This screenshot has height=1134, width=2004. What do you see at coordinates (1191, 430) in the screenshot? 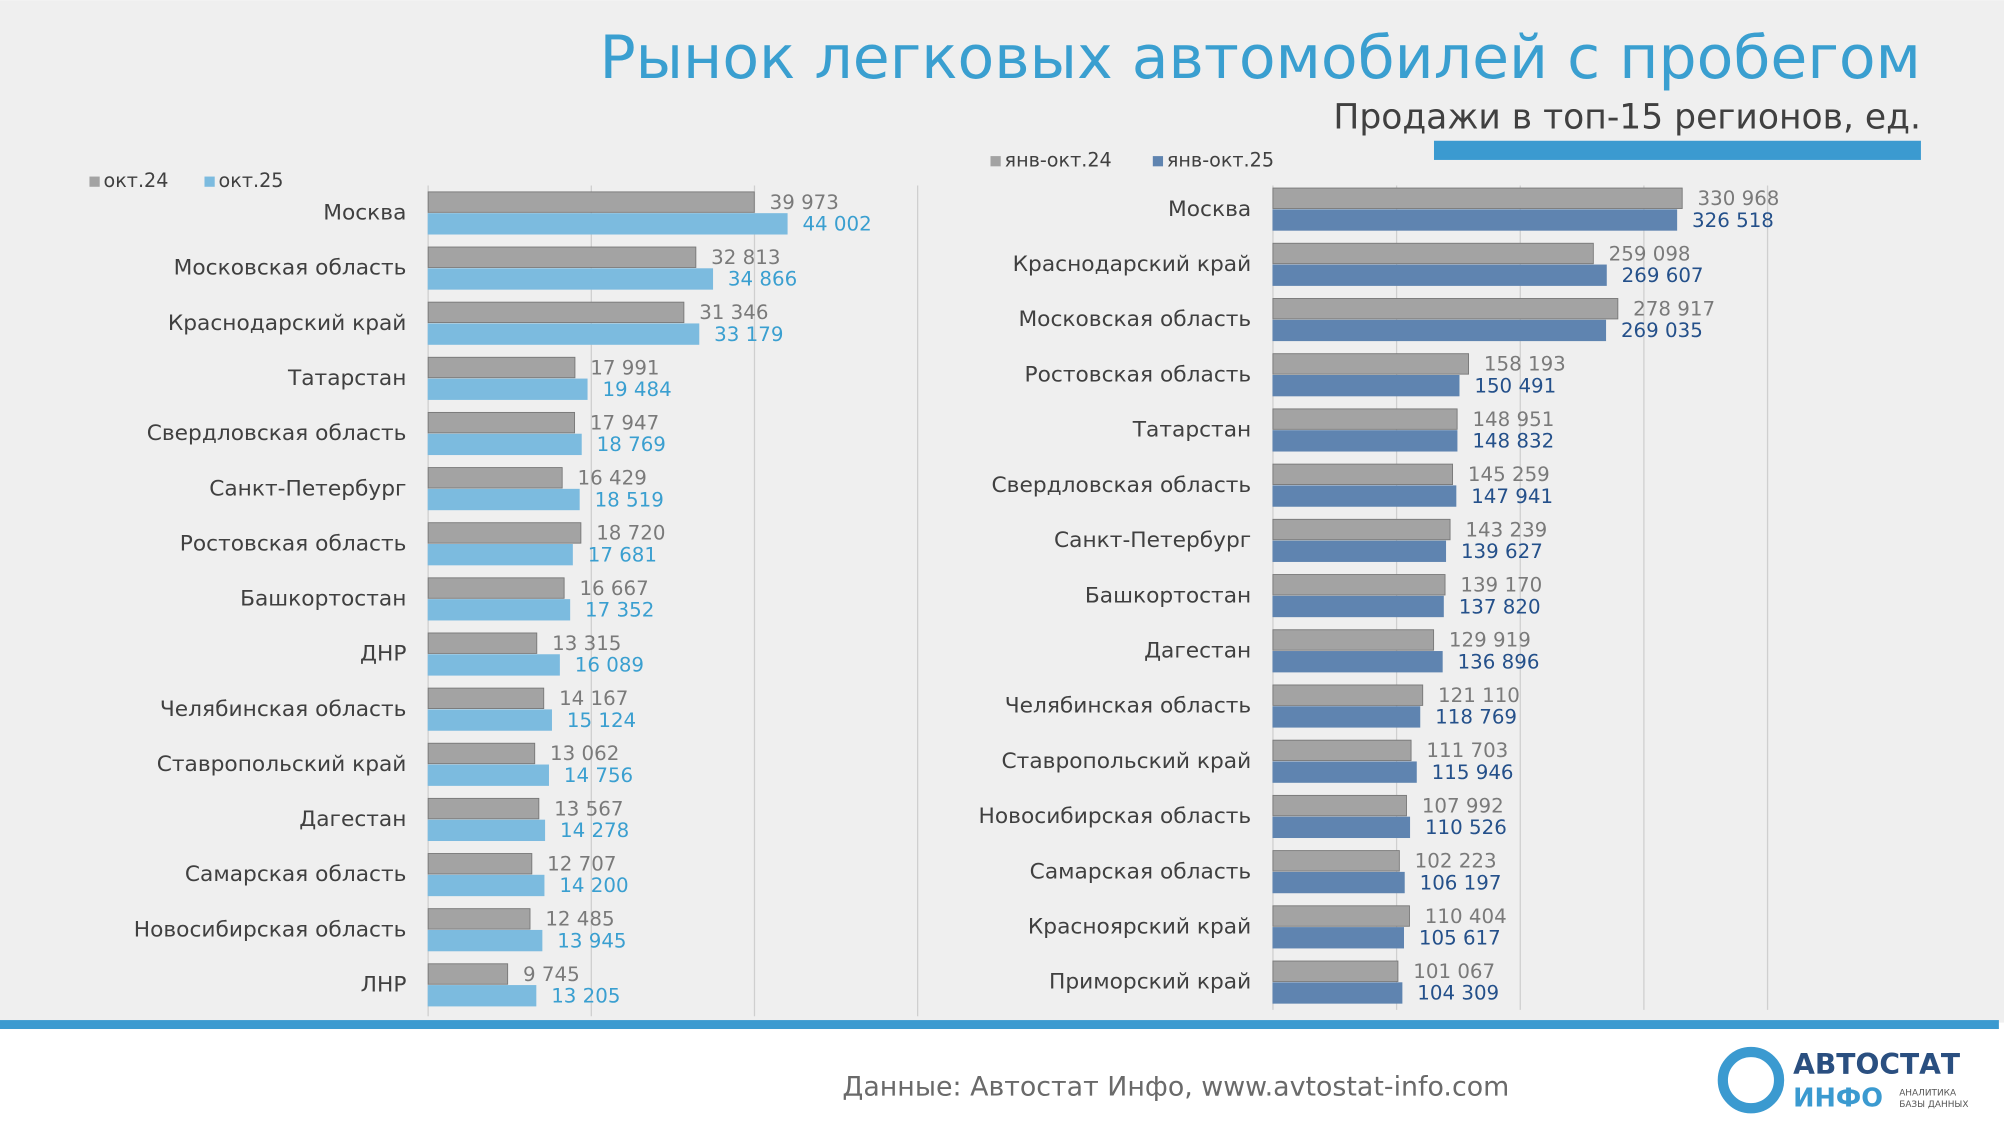
I see `category-label: Татарстан` at bounding box center [1191, 430].